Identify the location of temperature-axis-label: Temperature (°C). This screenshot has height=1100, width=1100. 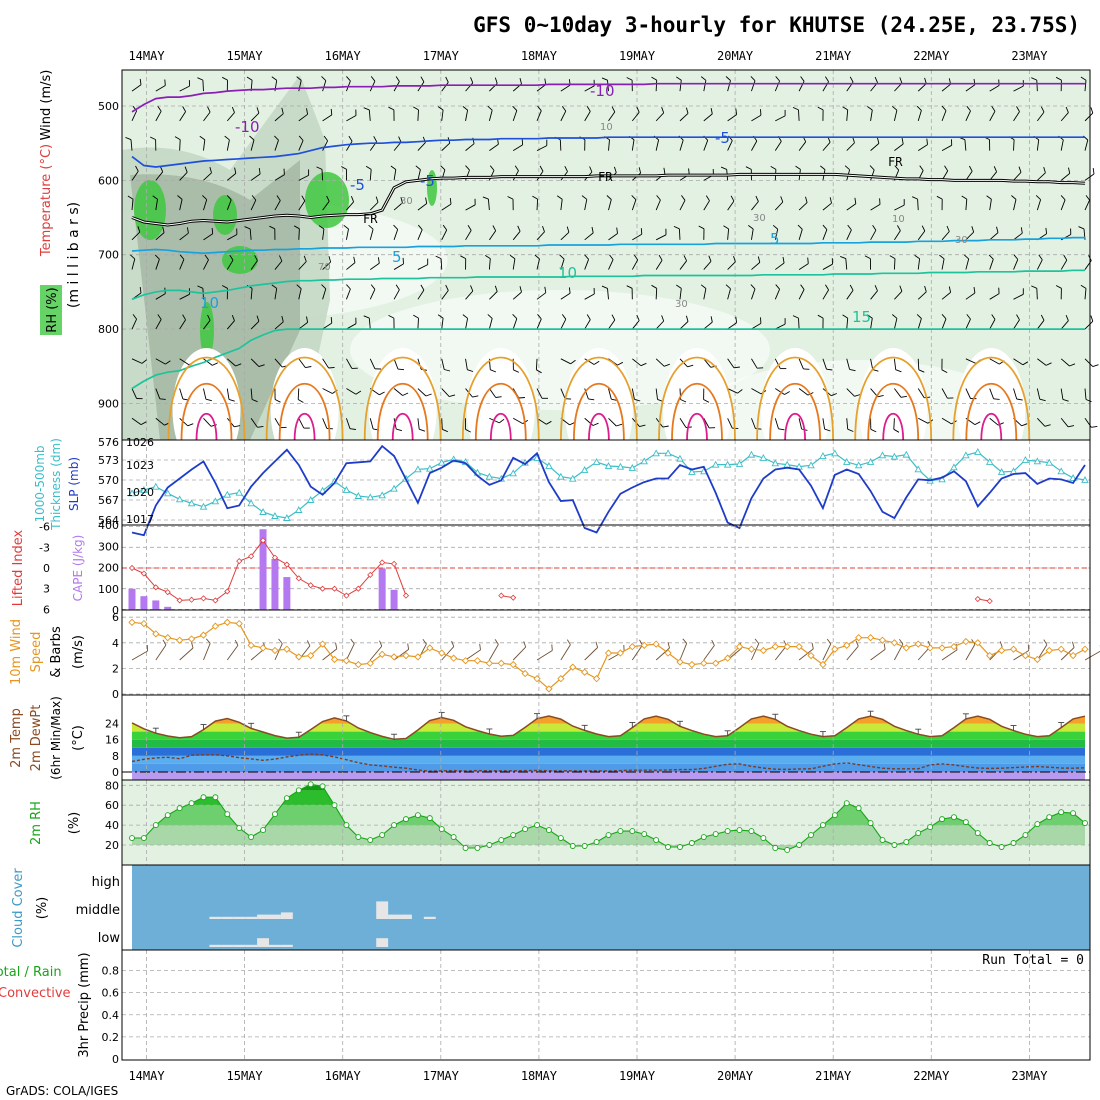
(46, 200).